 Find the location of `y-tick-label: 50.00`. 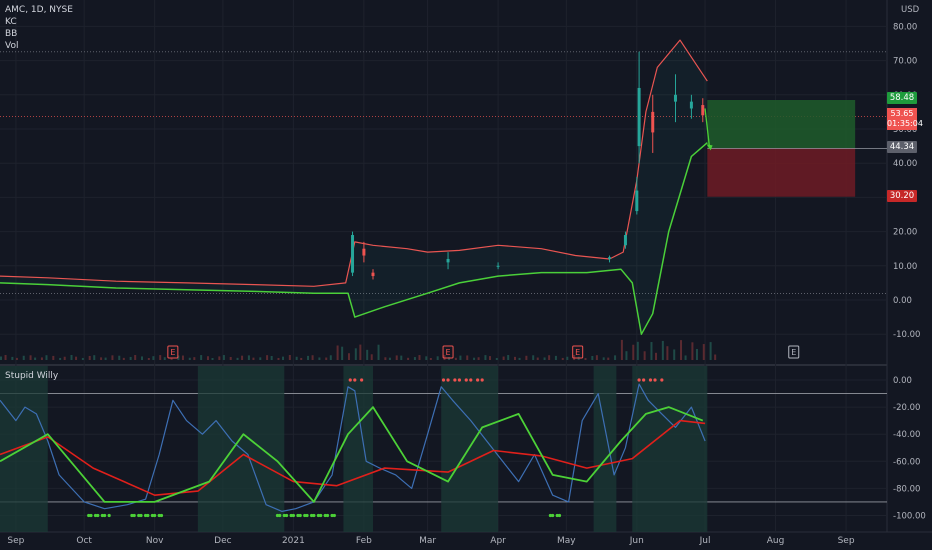

y-tick-label: 50.00 is located at coordinates (905, 130).